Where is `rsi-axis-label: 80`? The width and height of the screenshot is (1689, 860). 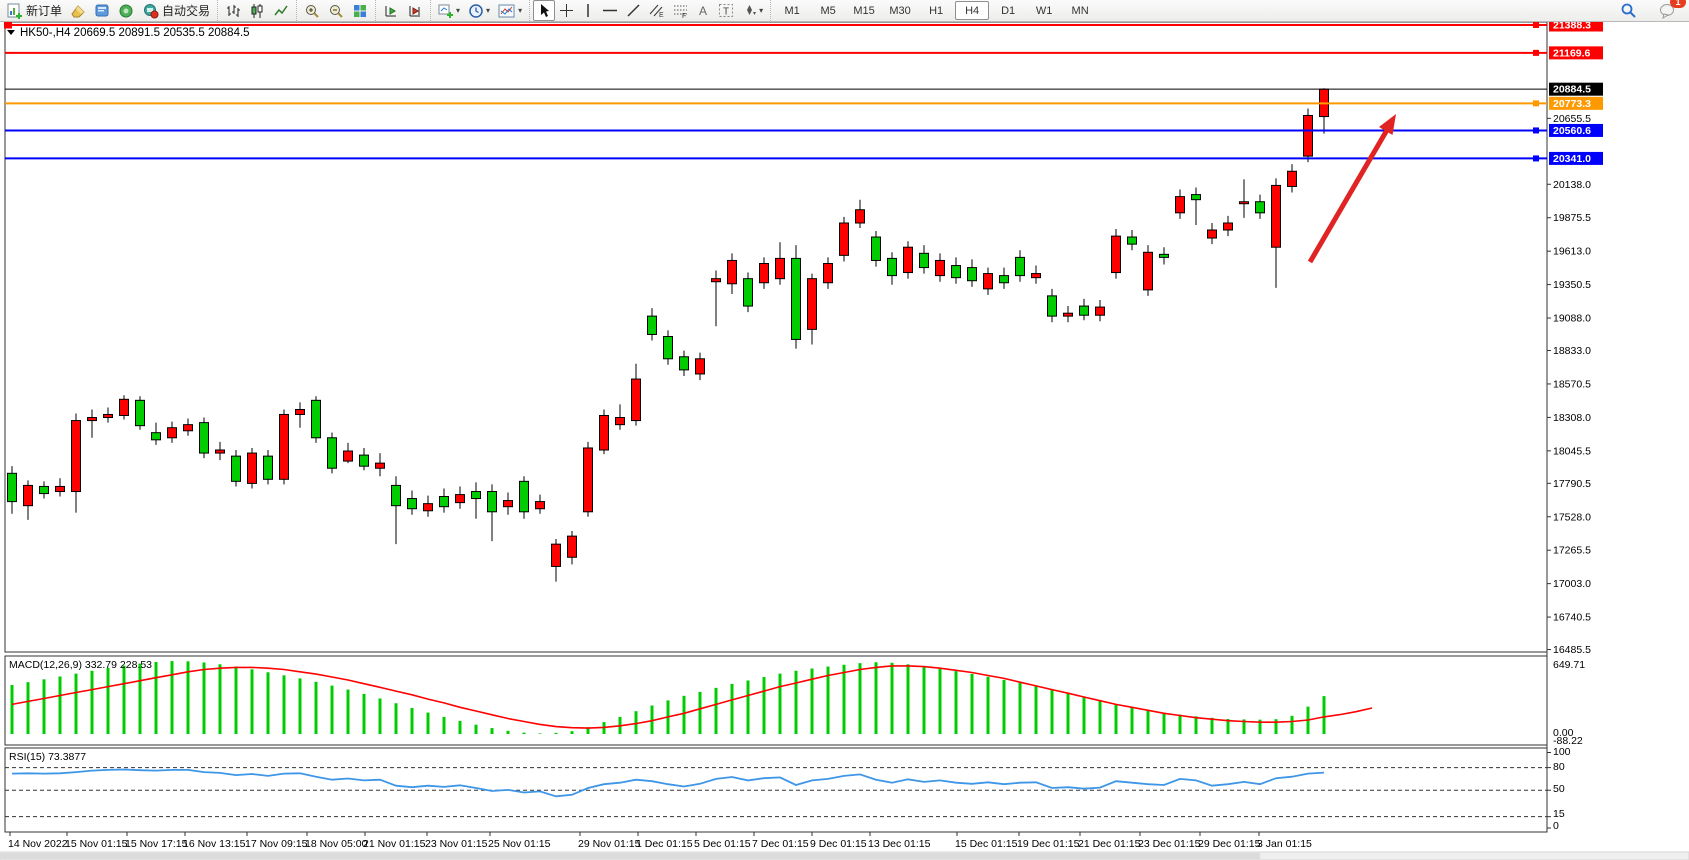 rsi-axis-label: 80 is located at coordinates (1559, 767).